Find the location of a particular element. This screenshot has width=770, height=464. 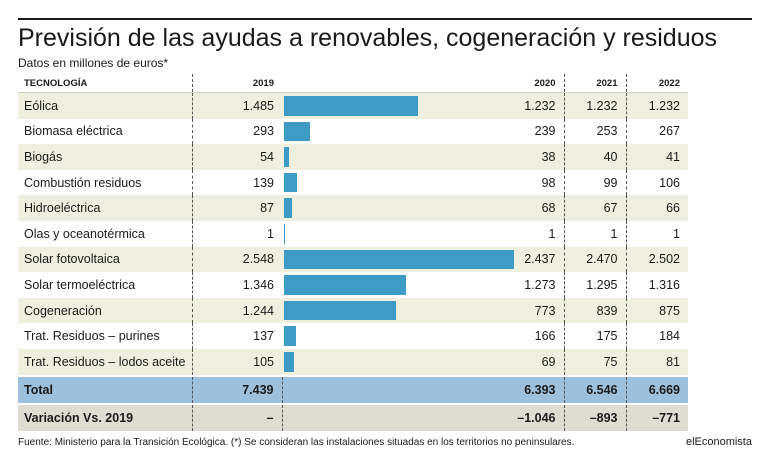

value-2021: 1.295 is located at coordinates (594, 285).